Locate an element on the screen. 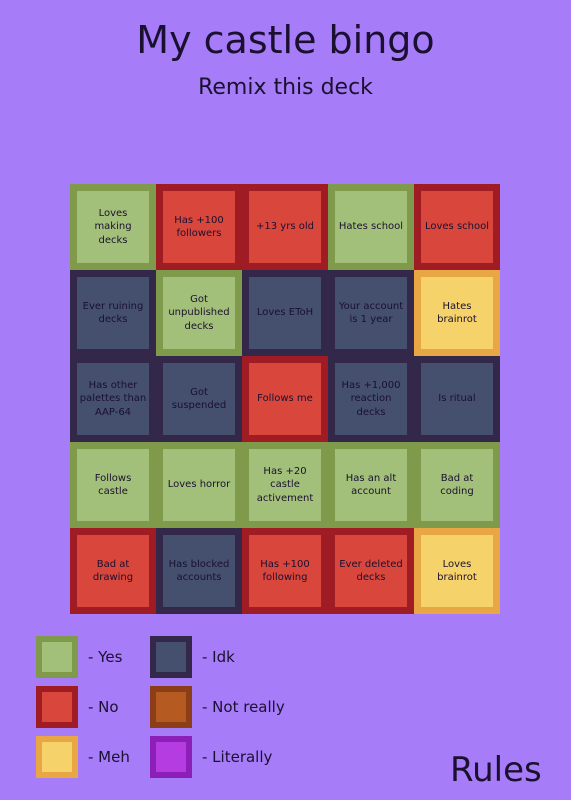  legend-item: - No is located at coordinates (77, 707).